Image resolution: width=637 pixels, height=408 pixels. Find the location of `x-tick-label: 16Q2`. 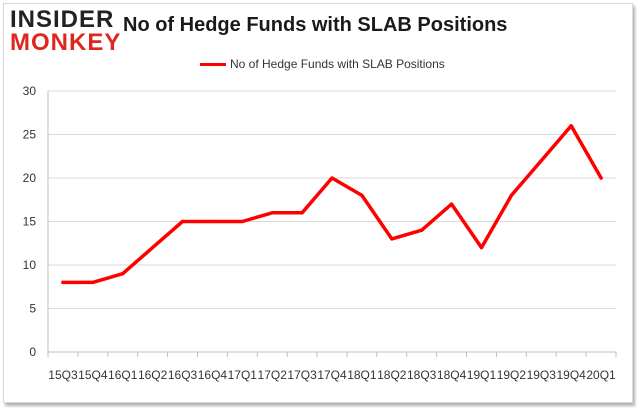

x-tick-label: 16Q2 is located at coordinates (153, 375).